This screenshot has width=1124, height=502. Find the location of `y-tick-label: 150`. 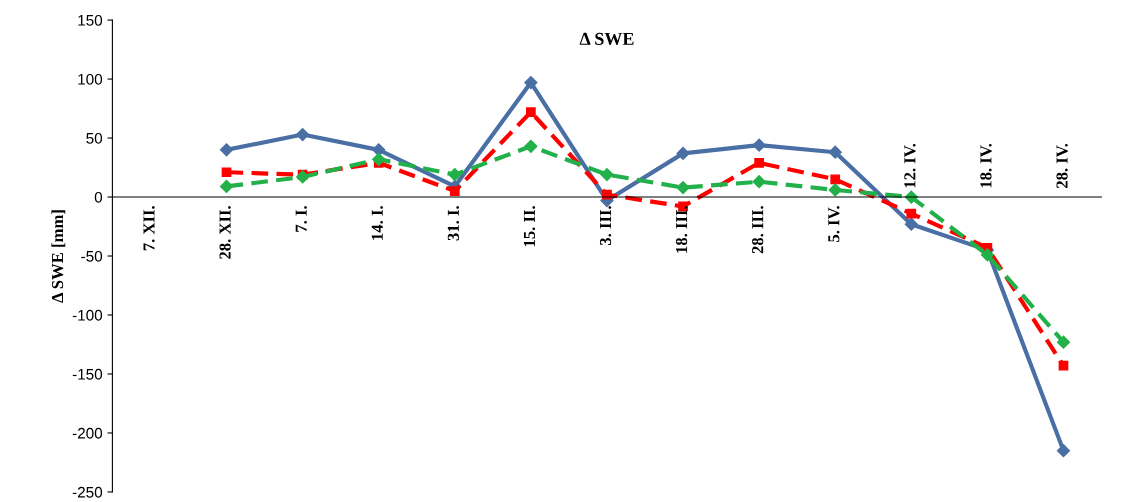

y-tick-label: 150 is located at coordinates (90, 20).